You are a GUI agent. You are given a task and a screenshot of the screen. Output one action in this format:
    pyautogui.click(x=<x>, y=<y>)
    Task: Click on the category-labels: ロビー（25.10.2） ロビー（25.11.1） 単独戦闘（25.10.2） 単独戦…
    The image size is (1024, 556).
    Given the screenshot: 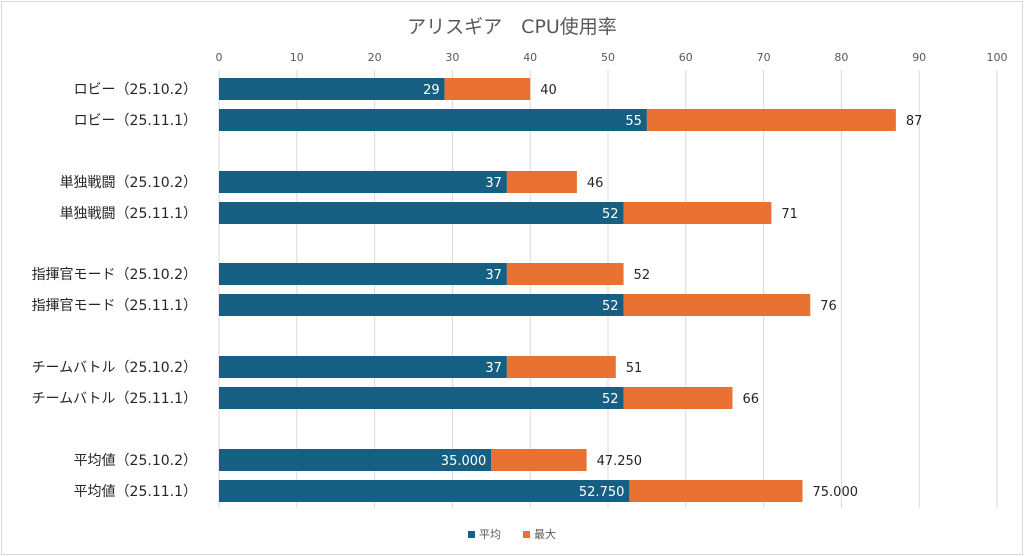 What is the action you would take?
    pyautogui.click(x=114, y=291)
    